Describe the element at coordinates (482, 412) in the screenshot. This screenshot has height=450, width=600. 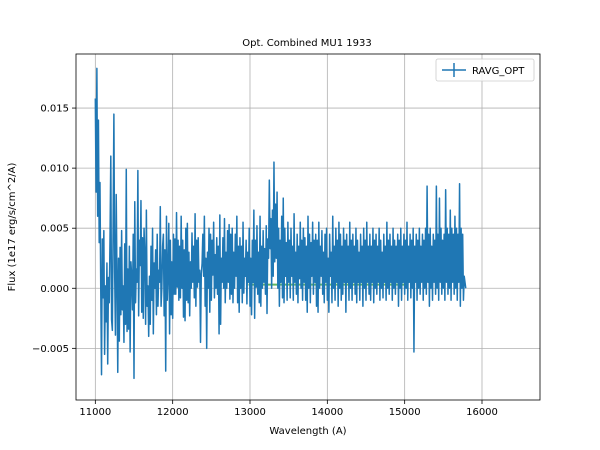
I see `x-tick-label: 16000` at that location.